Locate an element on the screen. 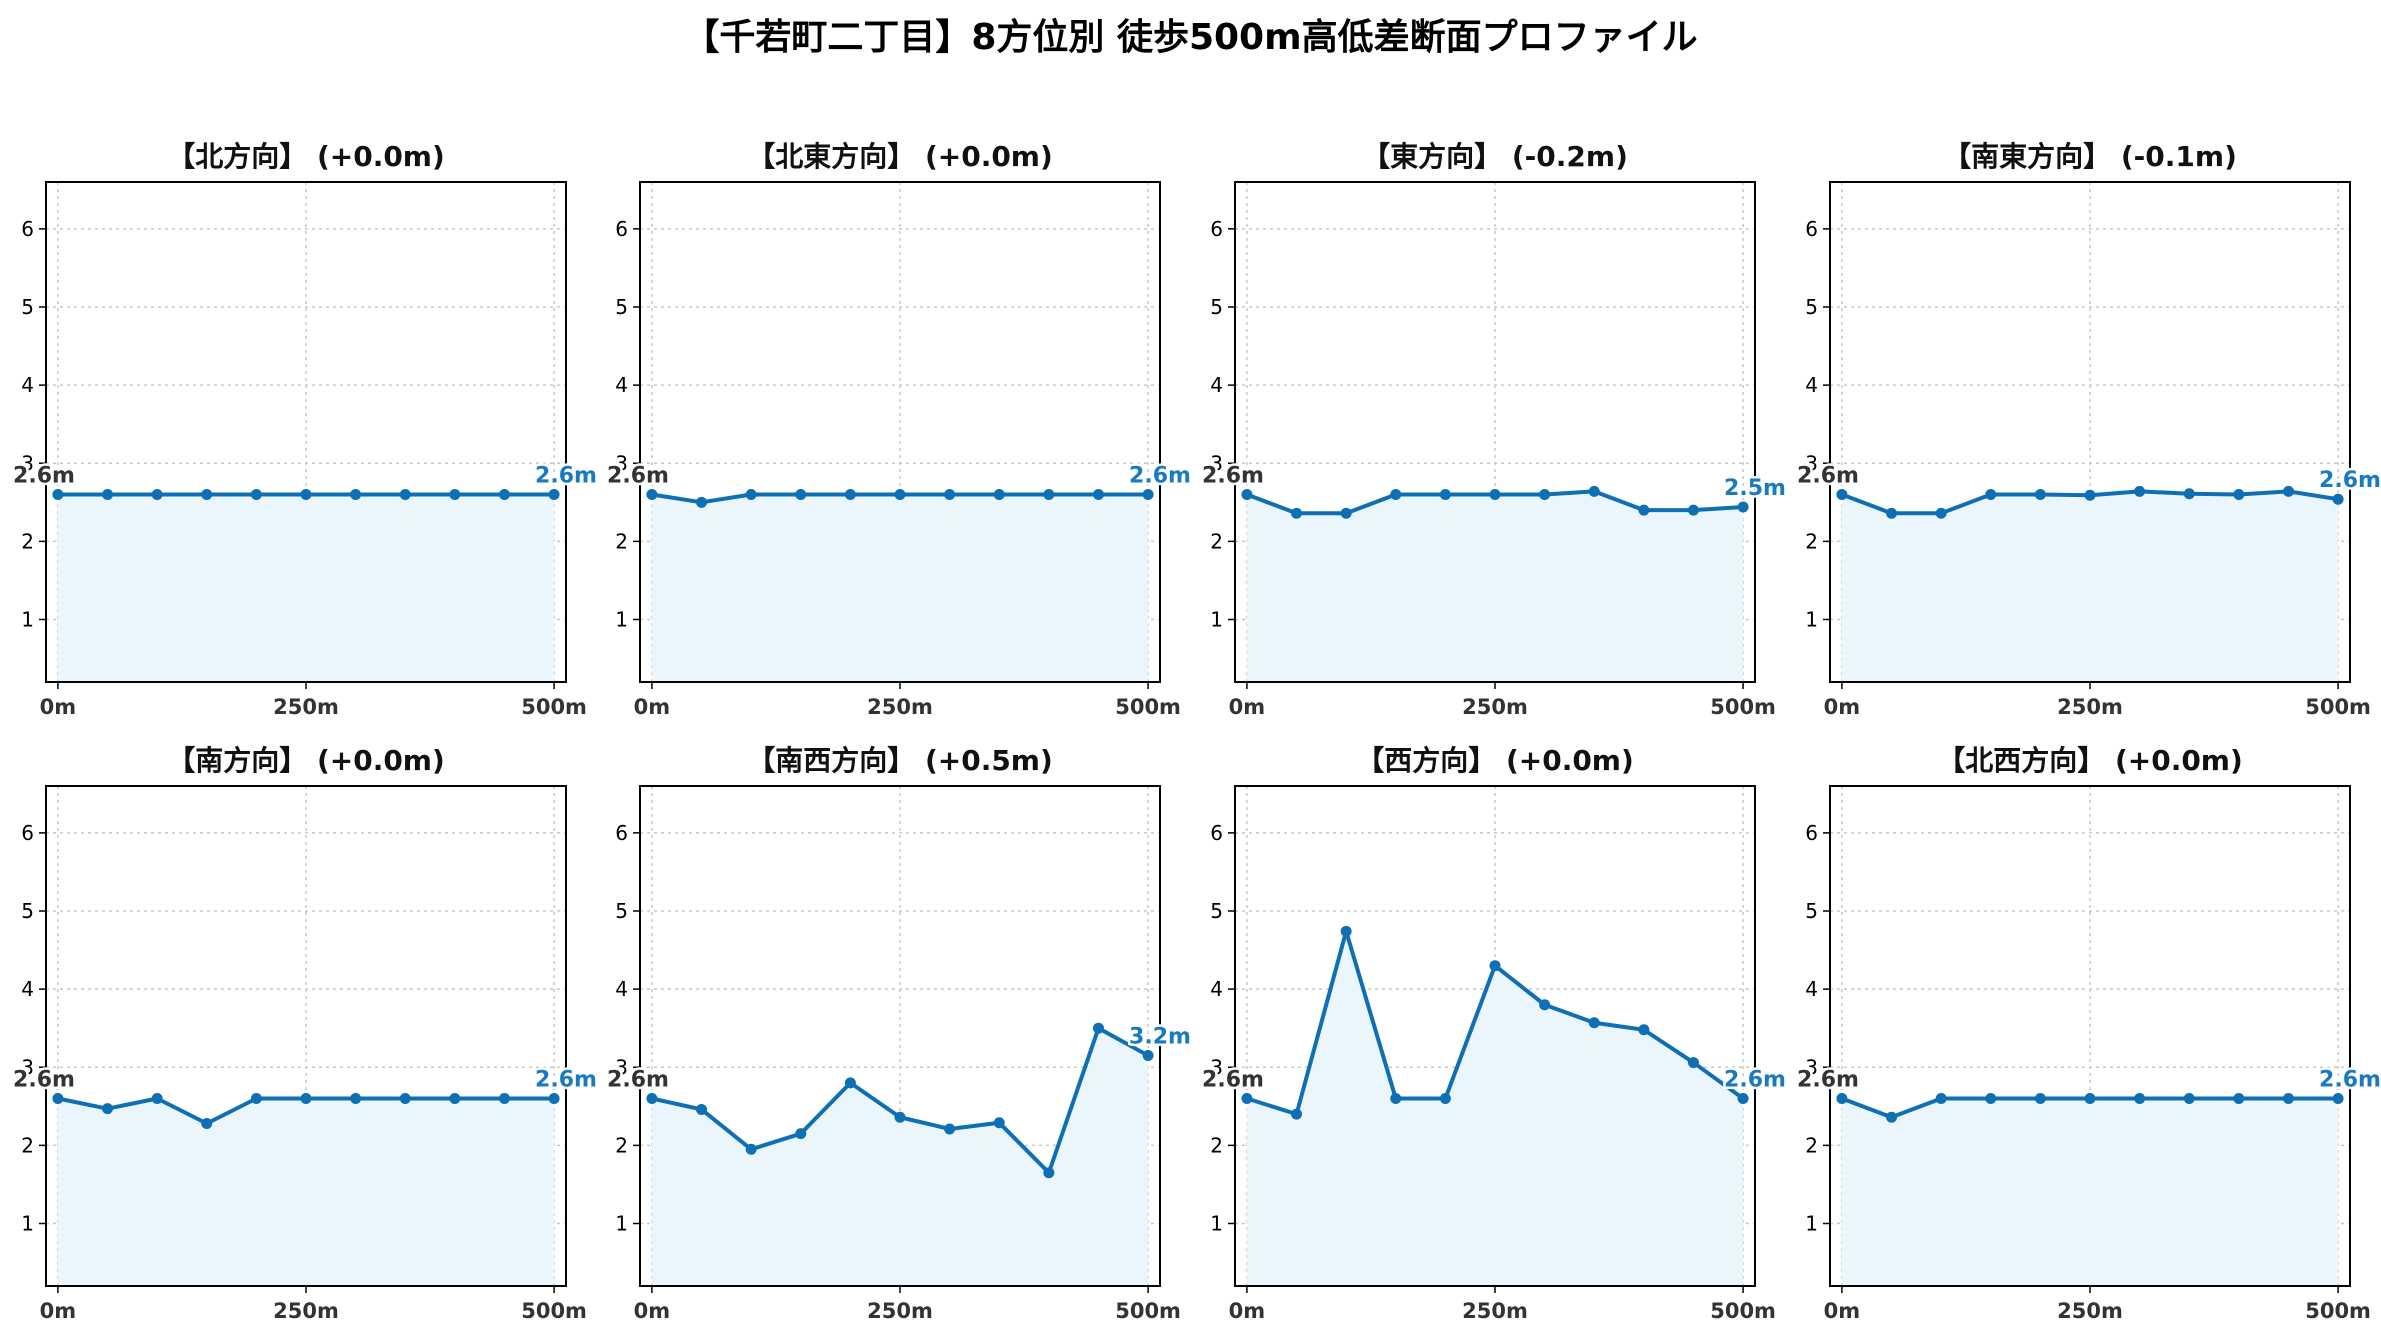 The height and width of the screenshot is (1340, 2381). chart-panel-4: 1 2 3 4 5 6 0m 250m 500m 【南東方向】 (-0.1m) 2.6m 2.6m is located at coordinates (2088, 429).